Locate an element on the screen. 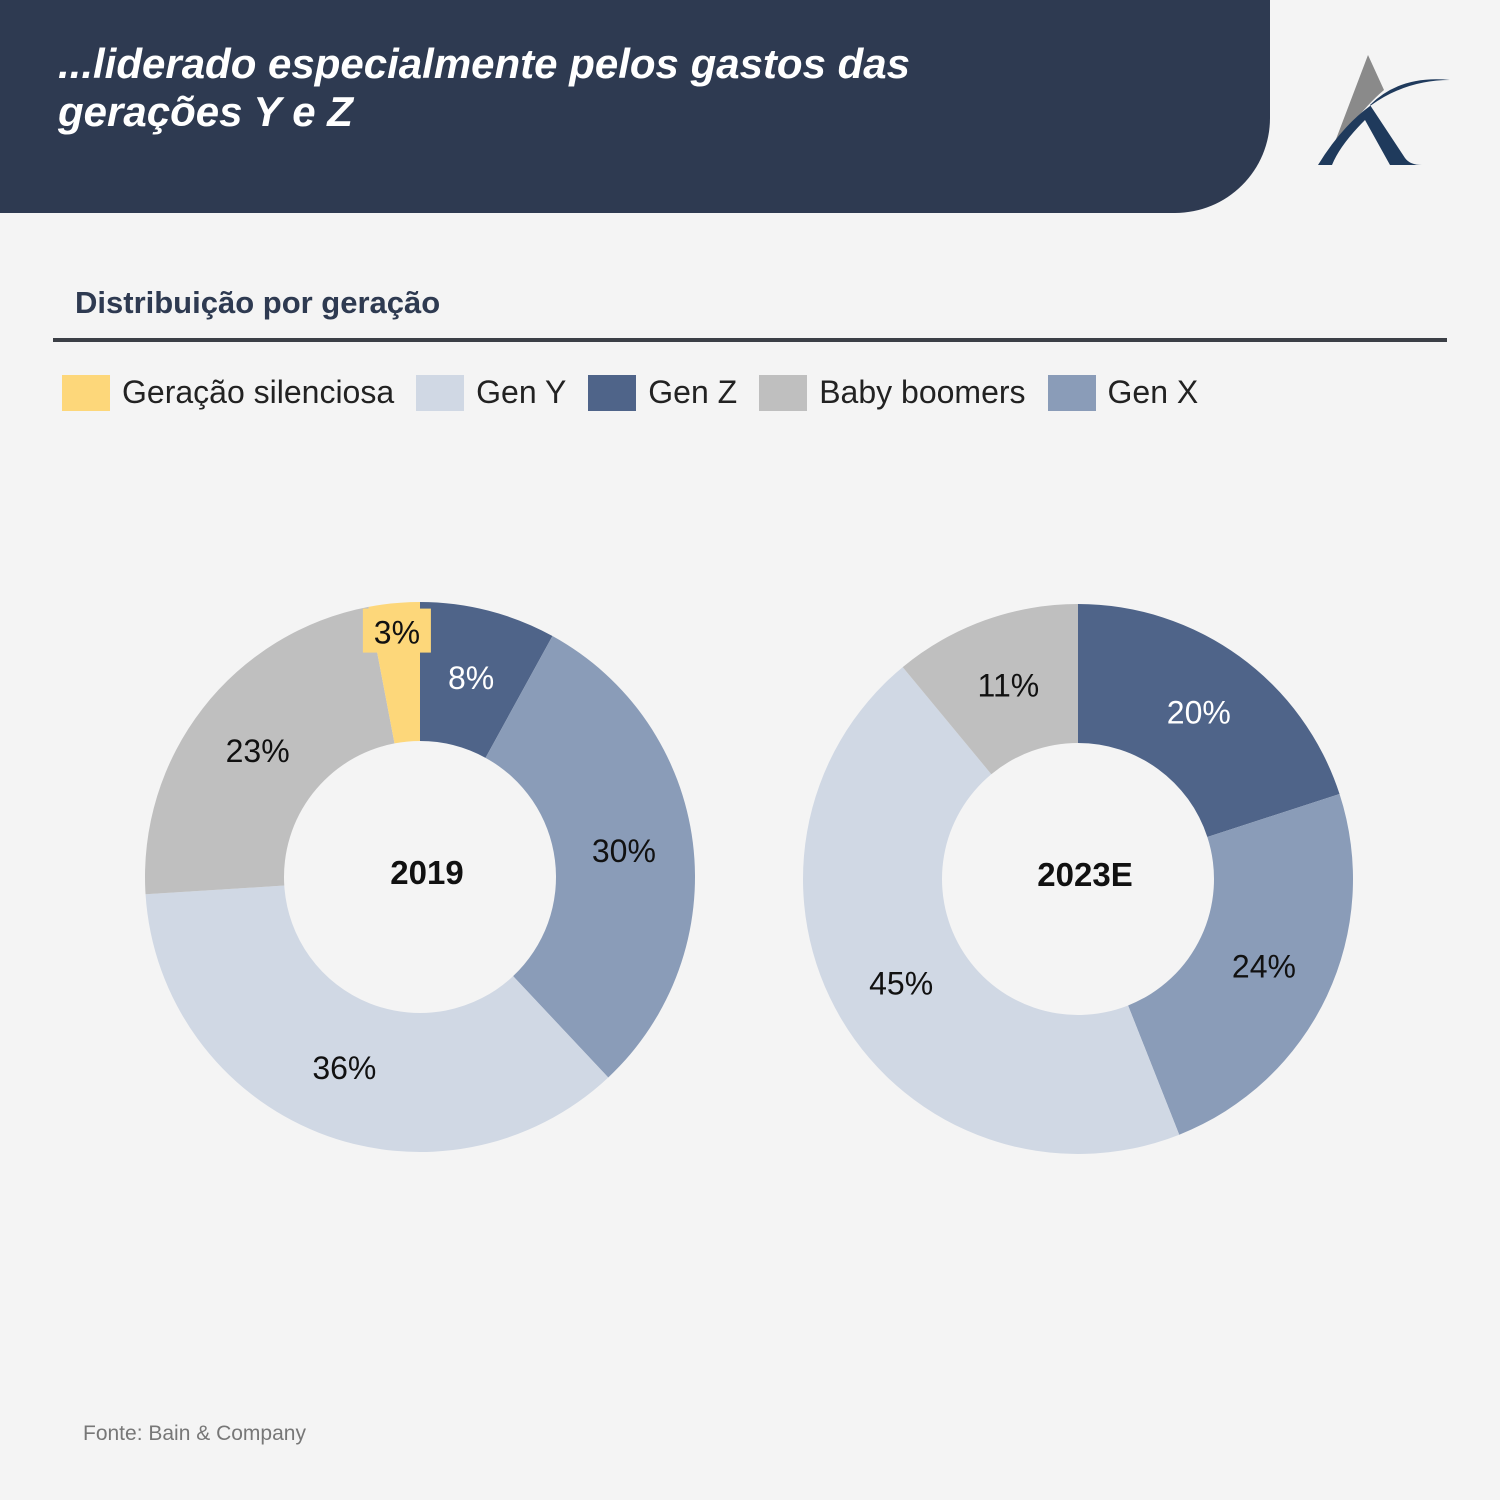  legend-label: Baby boomers is located at coordinates (922, 392).